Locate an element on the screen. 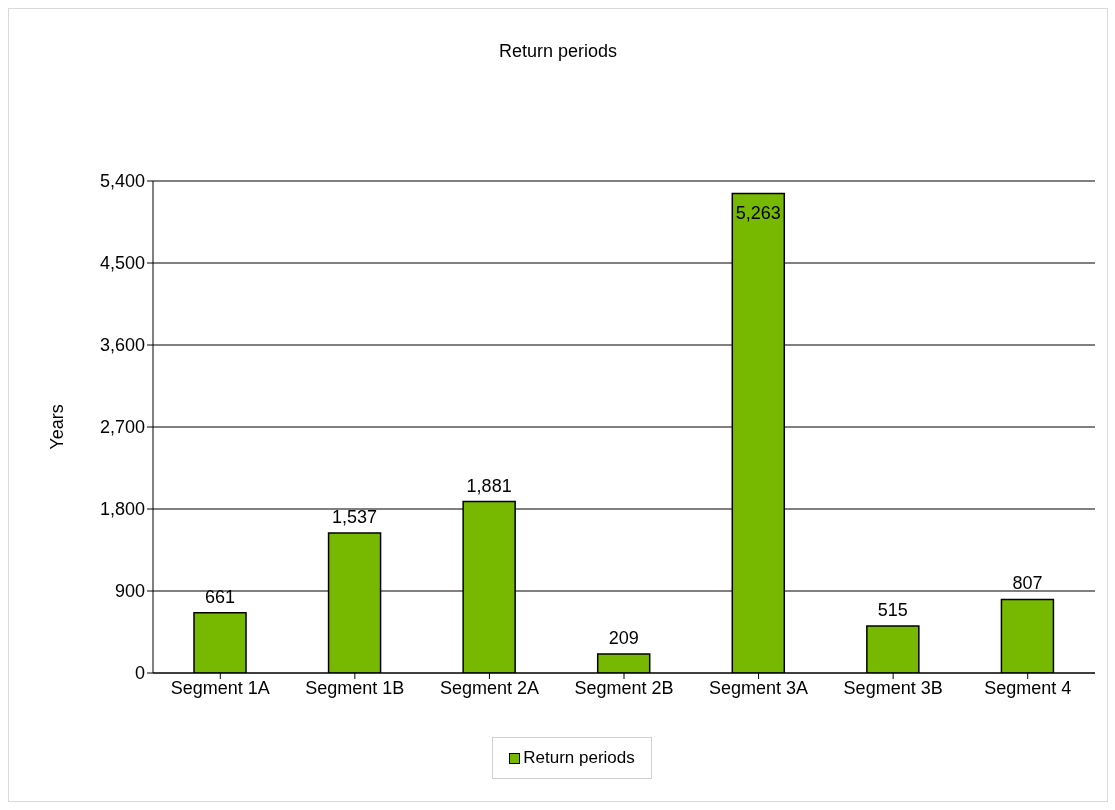 This screenshot has height=810, width=1115. y-tick-label: 1,800 is located at coordinates (122, 509).